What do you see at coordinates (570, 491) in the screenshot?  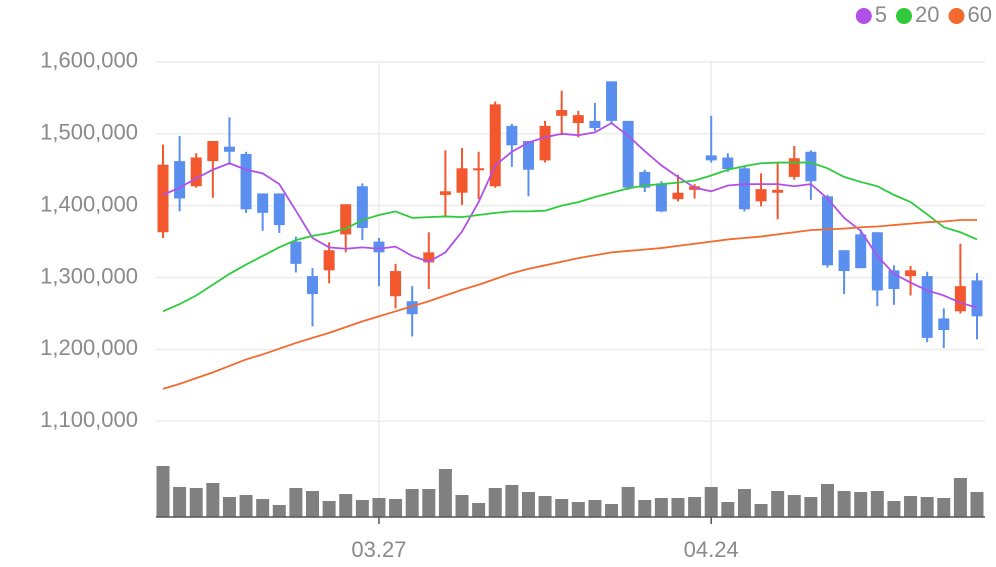 I see `volume-bars` at bounding box center [570, 491].